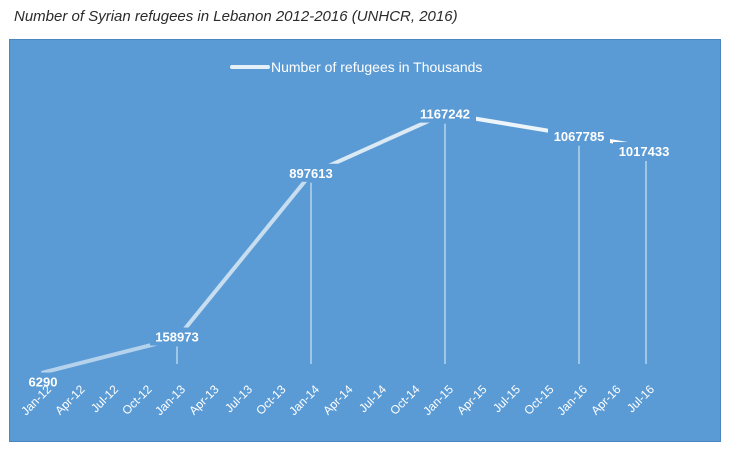  I want to click on x-tick-label: Oct-13, so click(271, 400).